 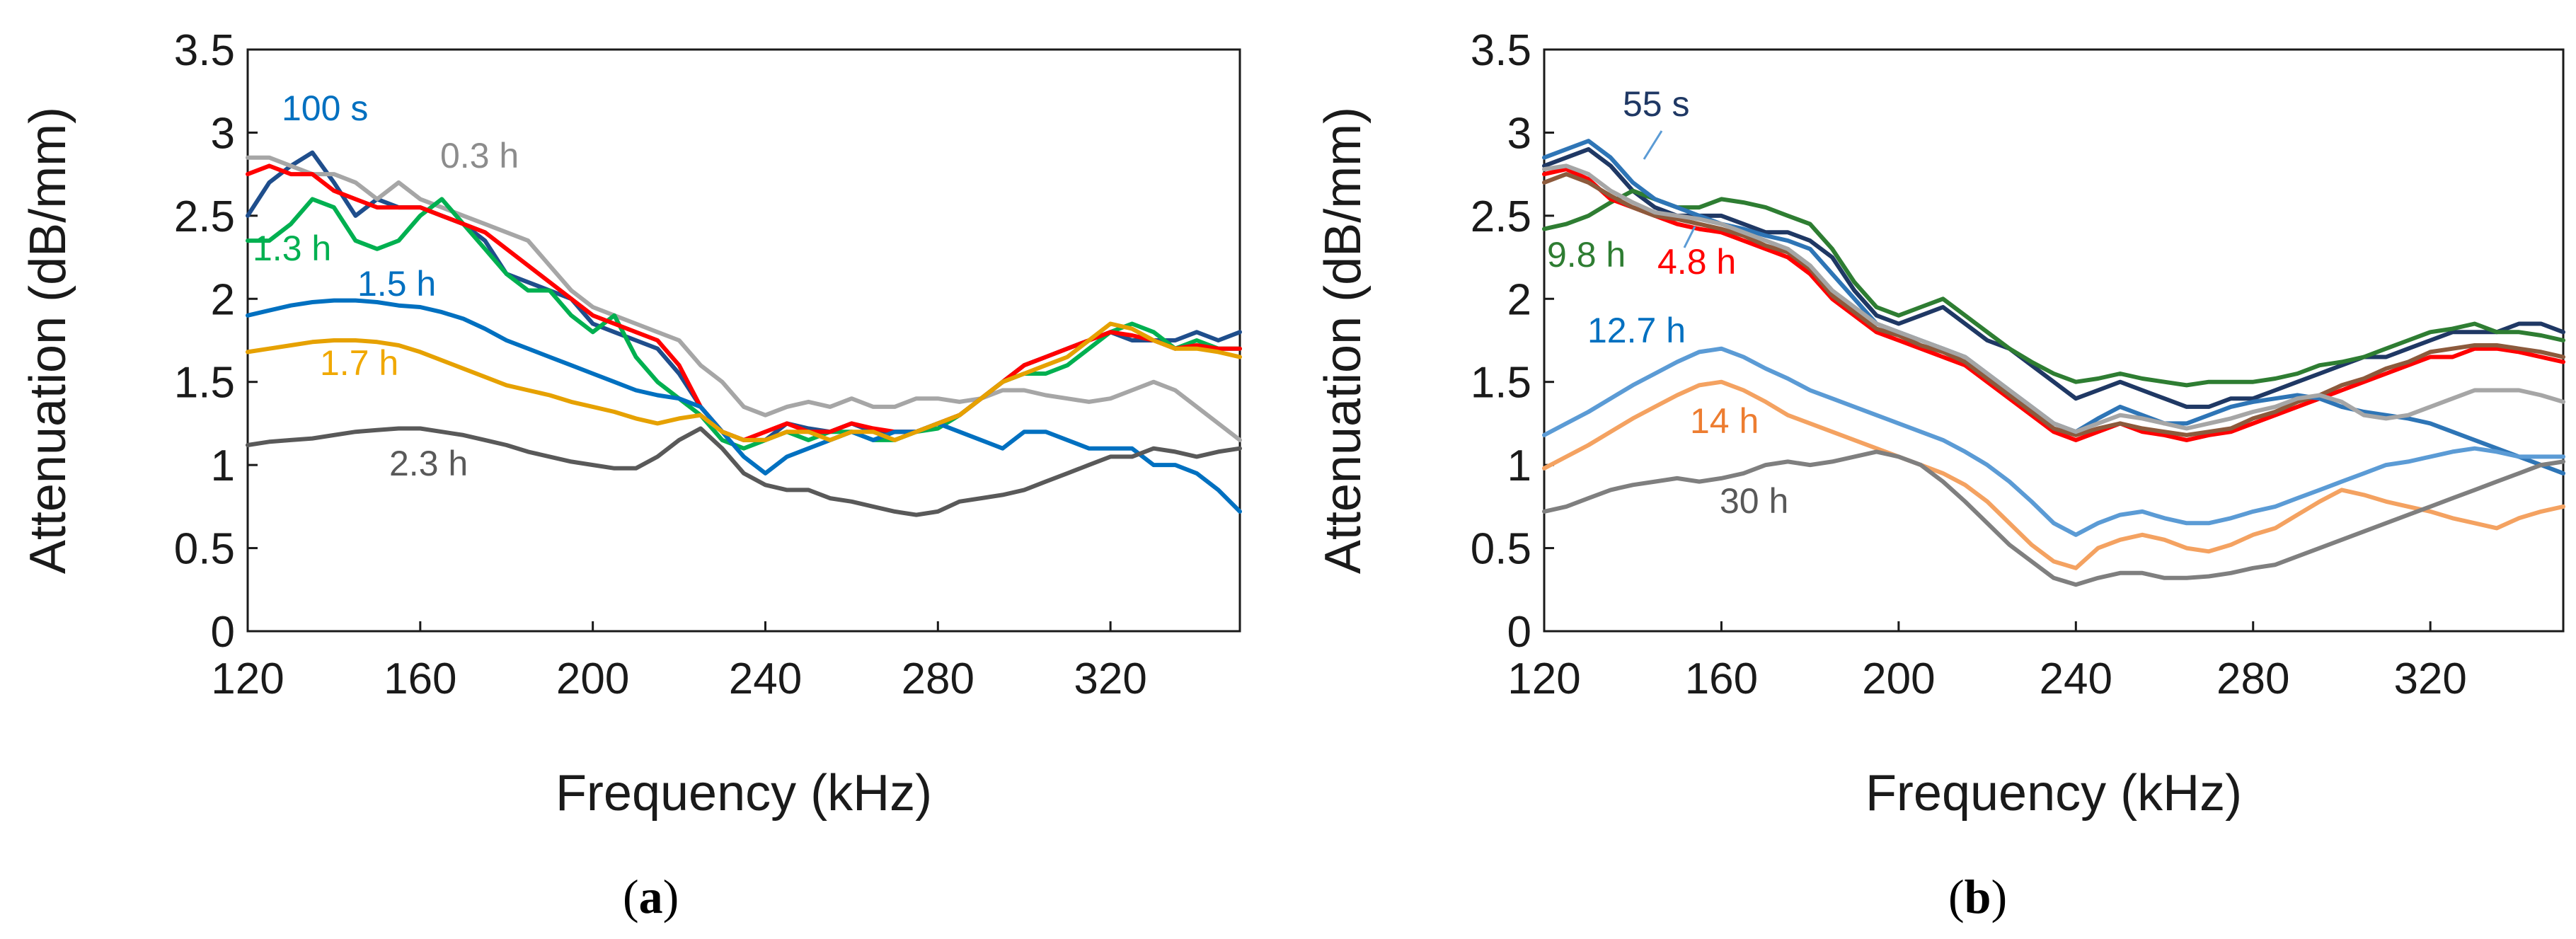 I want to click on series-label: 4.8 h, so click(x=1697, y=262).